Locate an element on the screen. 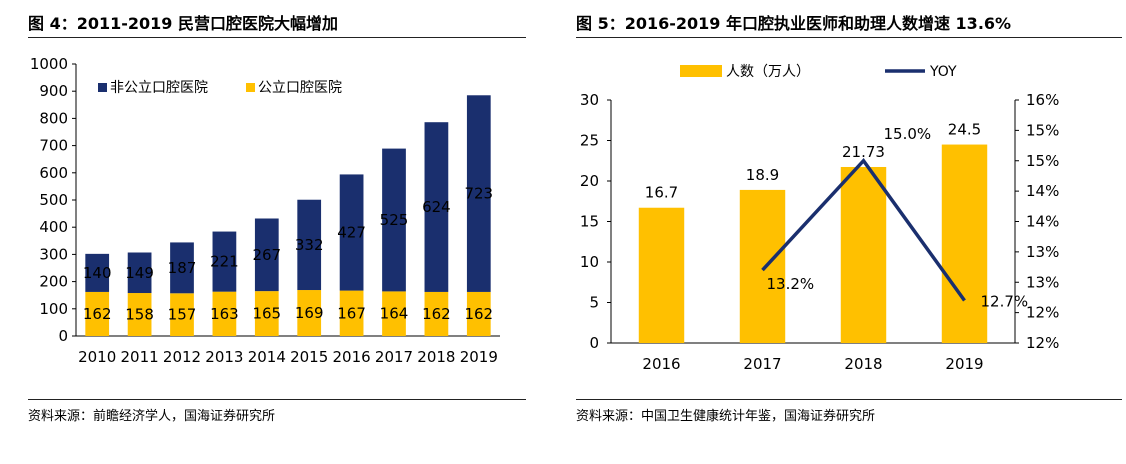 This screenshot has height=464, width=1126. y-tick-label: 500 is located at coordinates (53, 200).